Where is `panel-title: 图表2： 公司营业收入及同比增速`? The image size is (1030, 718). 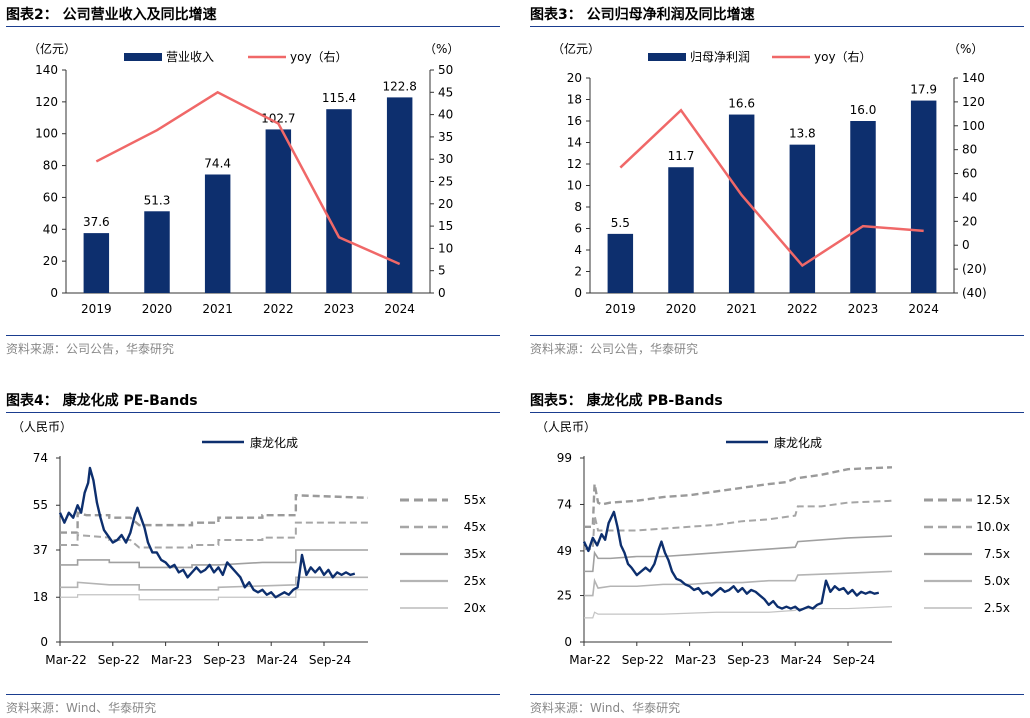
panel-title: 图表2： 公司营业收入及同比增速 is located at coordinates (111, 15).